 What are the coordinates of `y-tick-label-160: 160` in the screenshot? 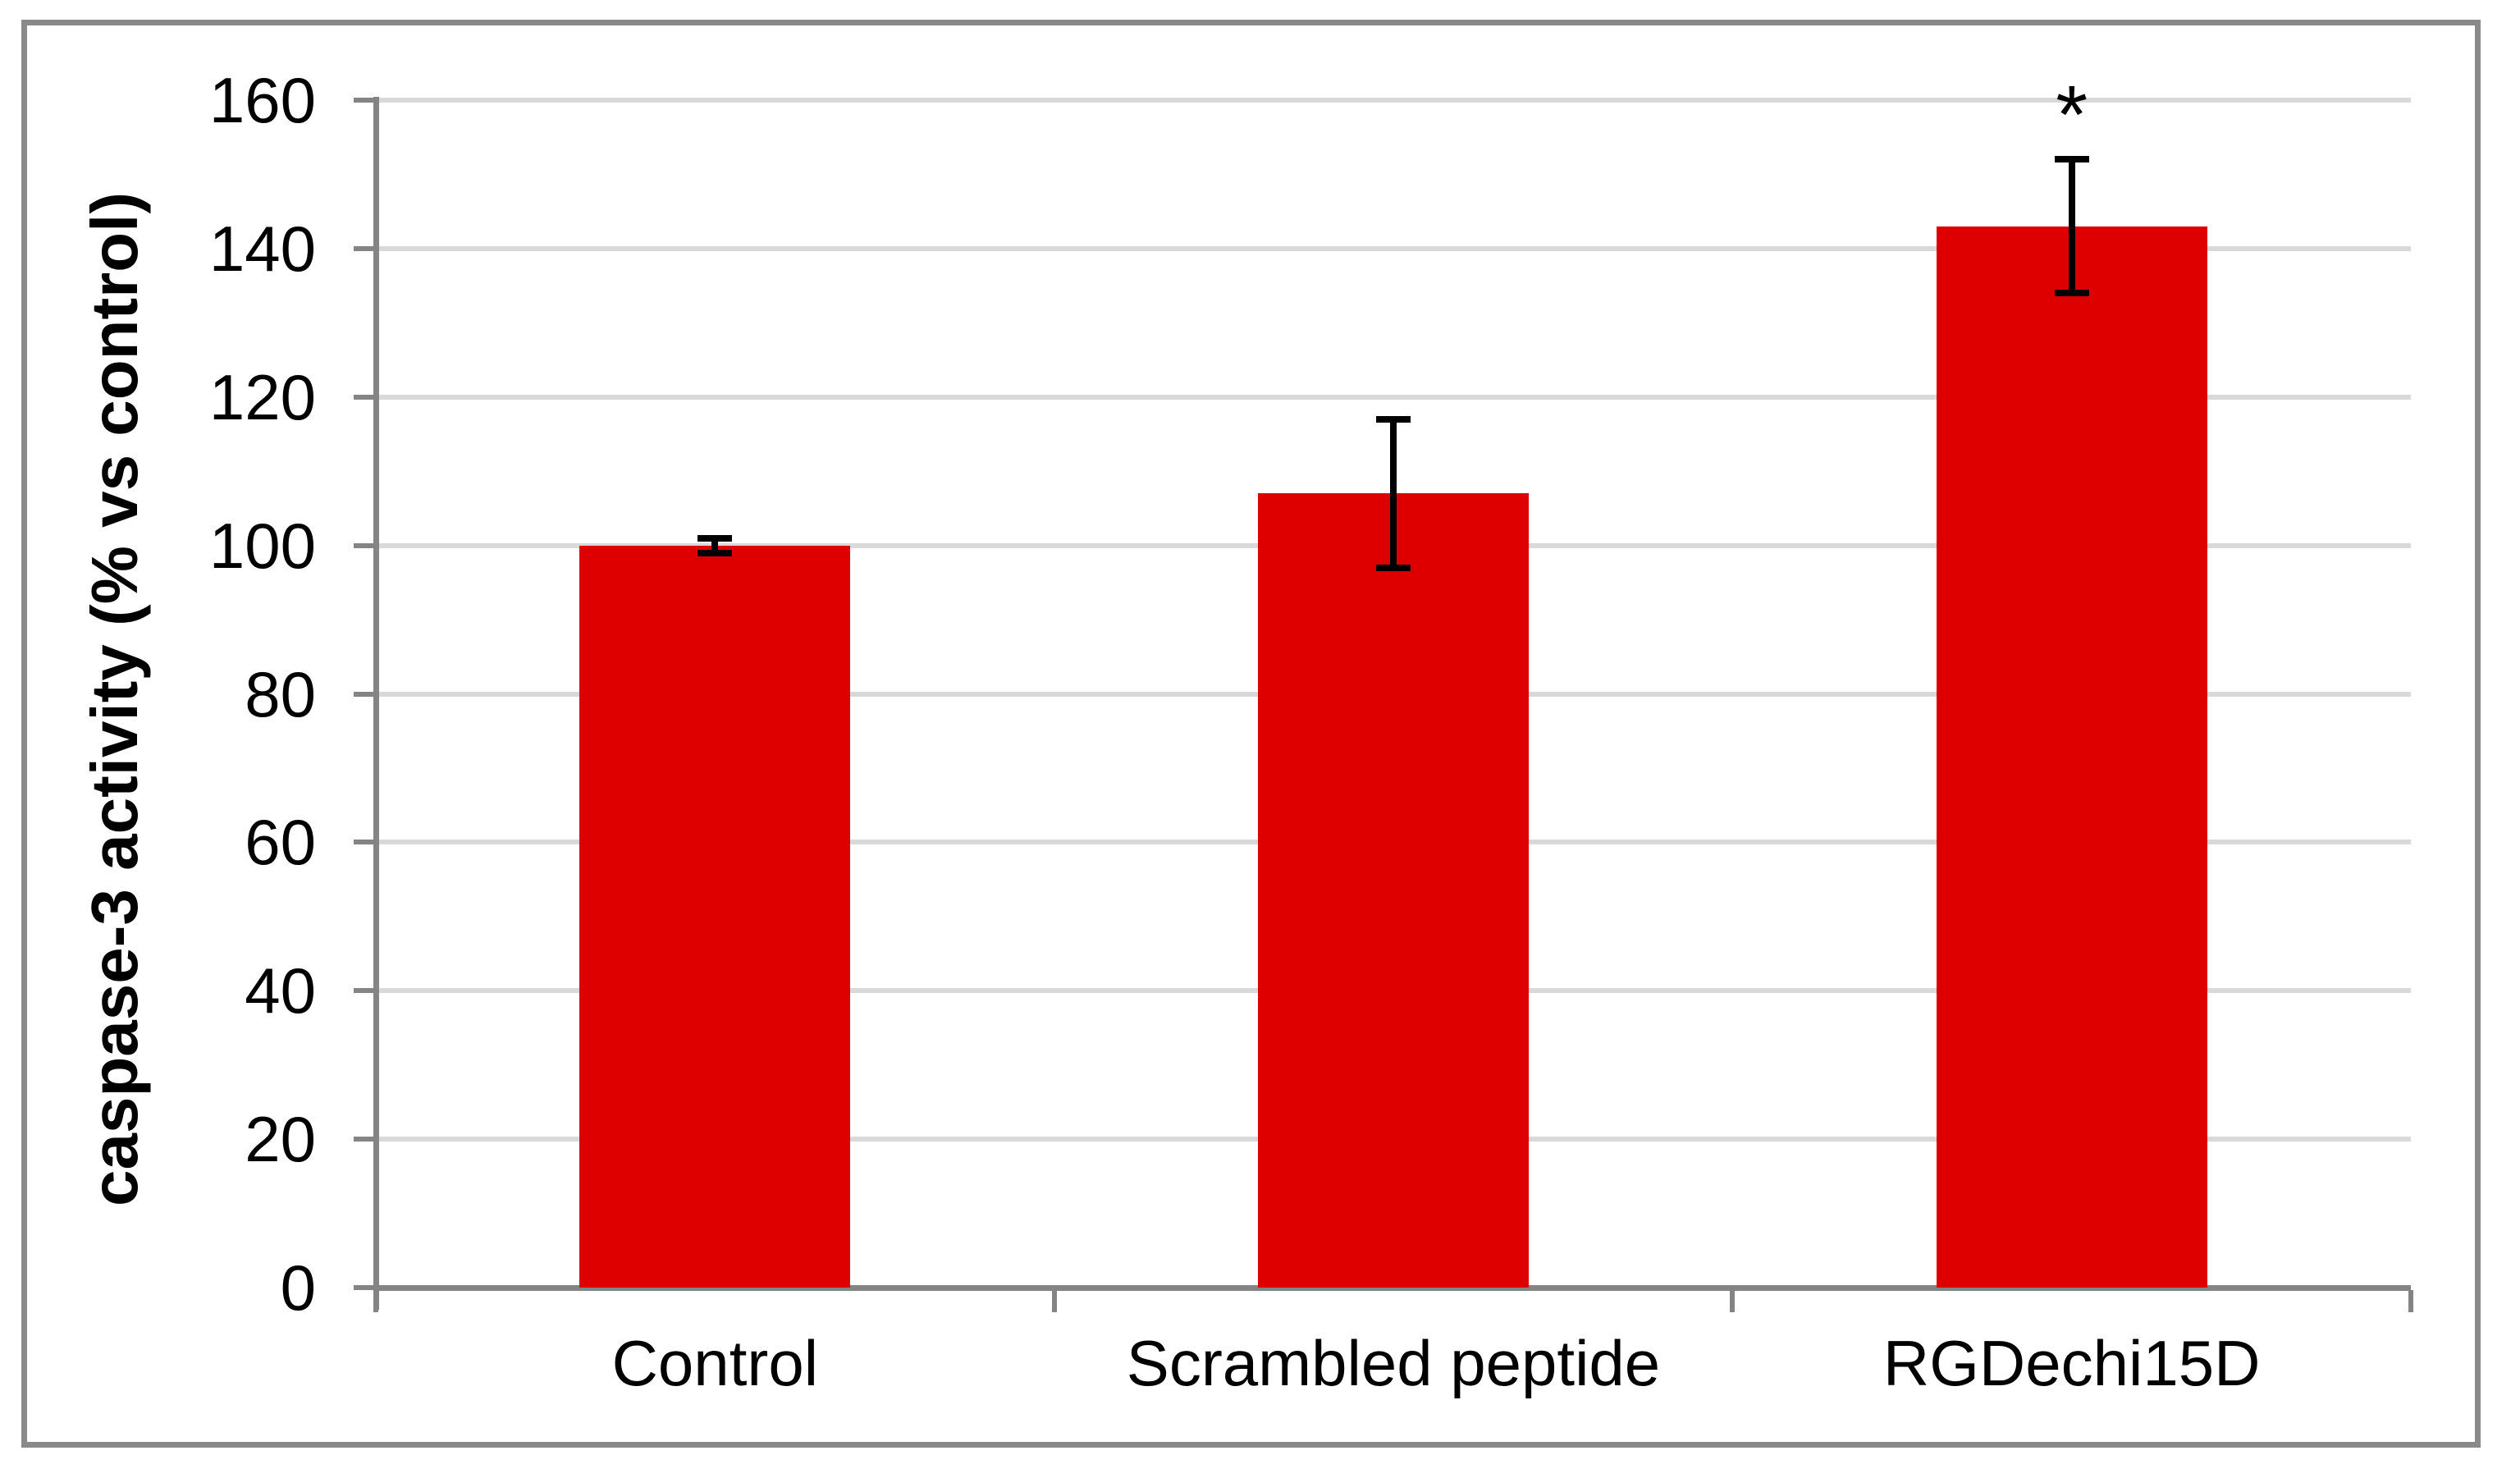 It's located at (262, 100).